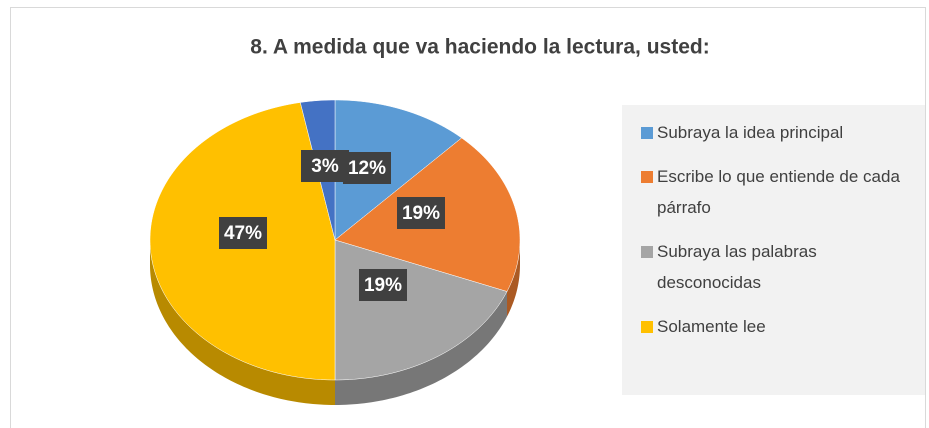 The image size is (929, 428). I want to click on legend-label: Subraya la idea principal, so click(750, 132).